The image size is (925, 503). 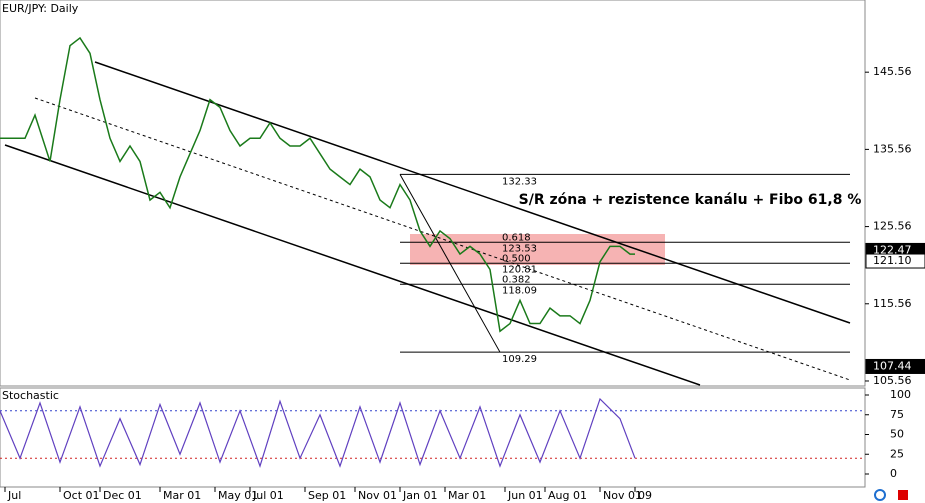 What do you see at coordinates (30, 395) in the screenshot?
I see `stoch-title: Stochastic` at bounding box center [30, 395].